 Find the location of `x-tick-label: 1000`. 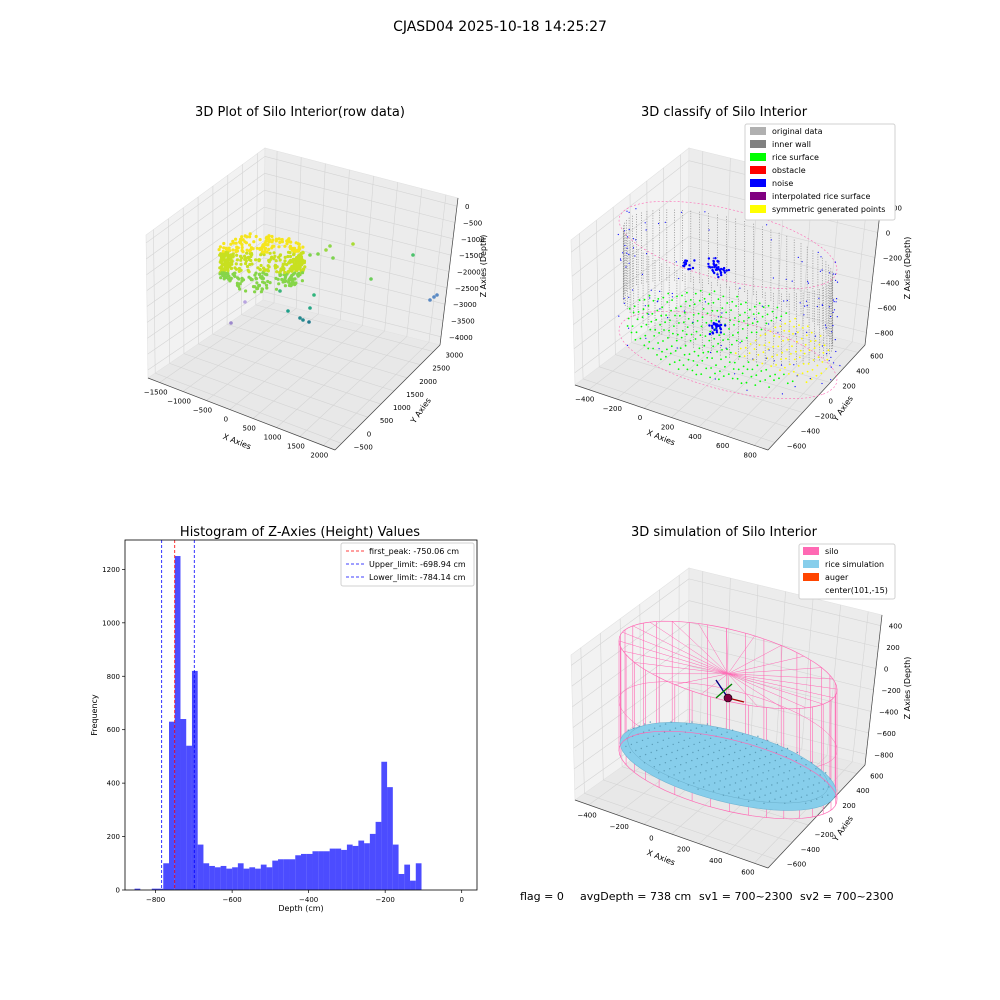

x-tick-label: 1000 is located at coordinates (273, 438).